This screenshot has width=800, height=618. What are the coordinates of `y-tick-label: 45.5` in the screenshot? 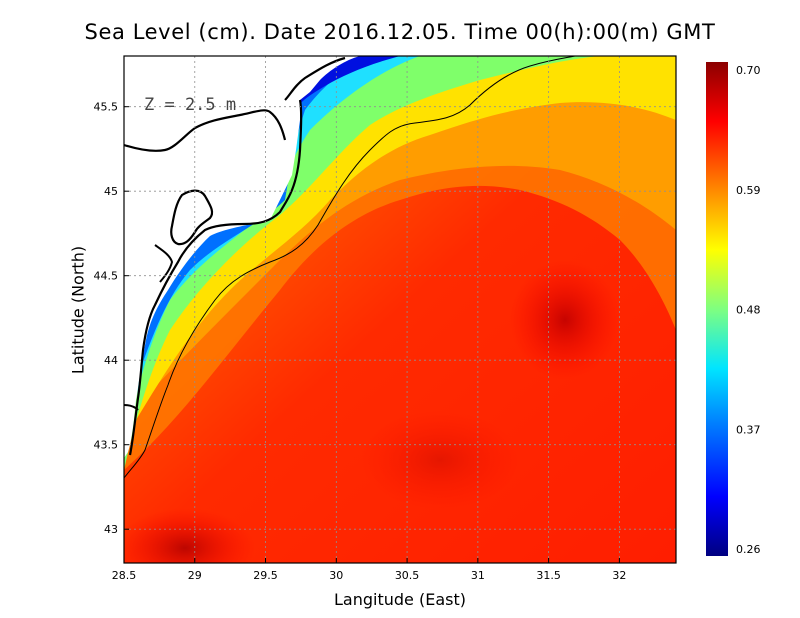 It's located at (106, 107).